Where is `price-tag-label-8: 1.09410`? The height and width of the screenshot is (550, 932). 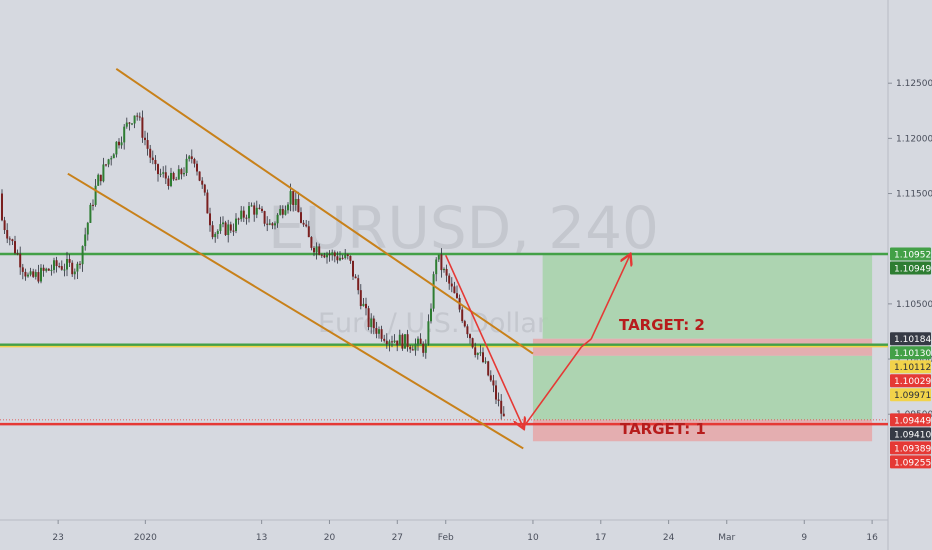 price-tag-label-8: 1.09410 is located at coordinates (912, 435).